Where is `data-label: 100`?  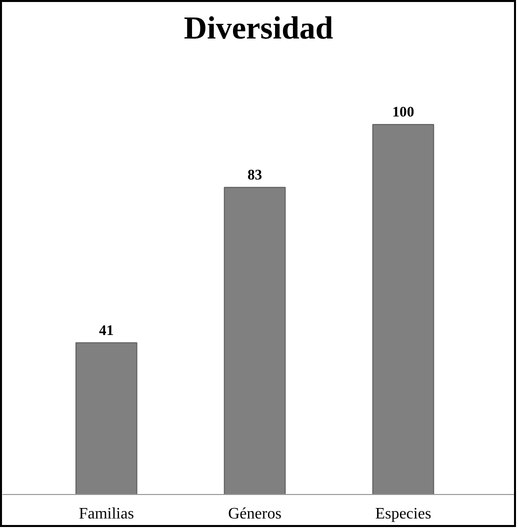 data-label: 100 is located at coordinates (403, 112).